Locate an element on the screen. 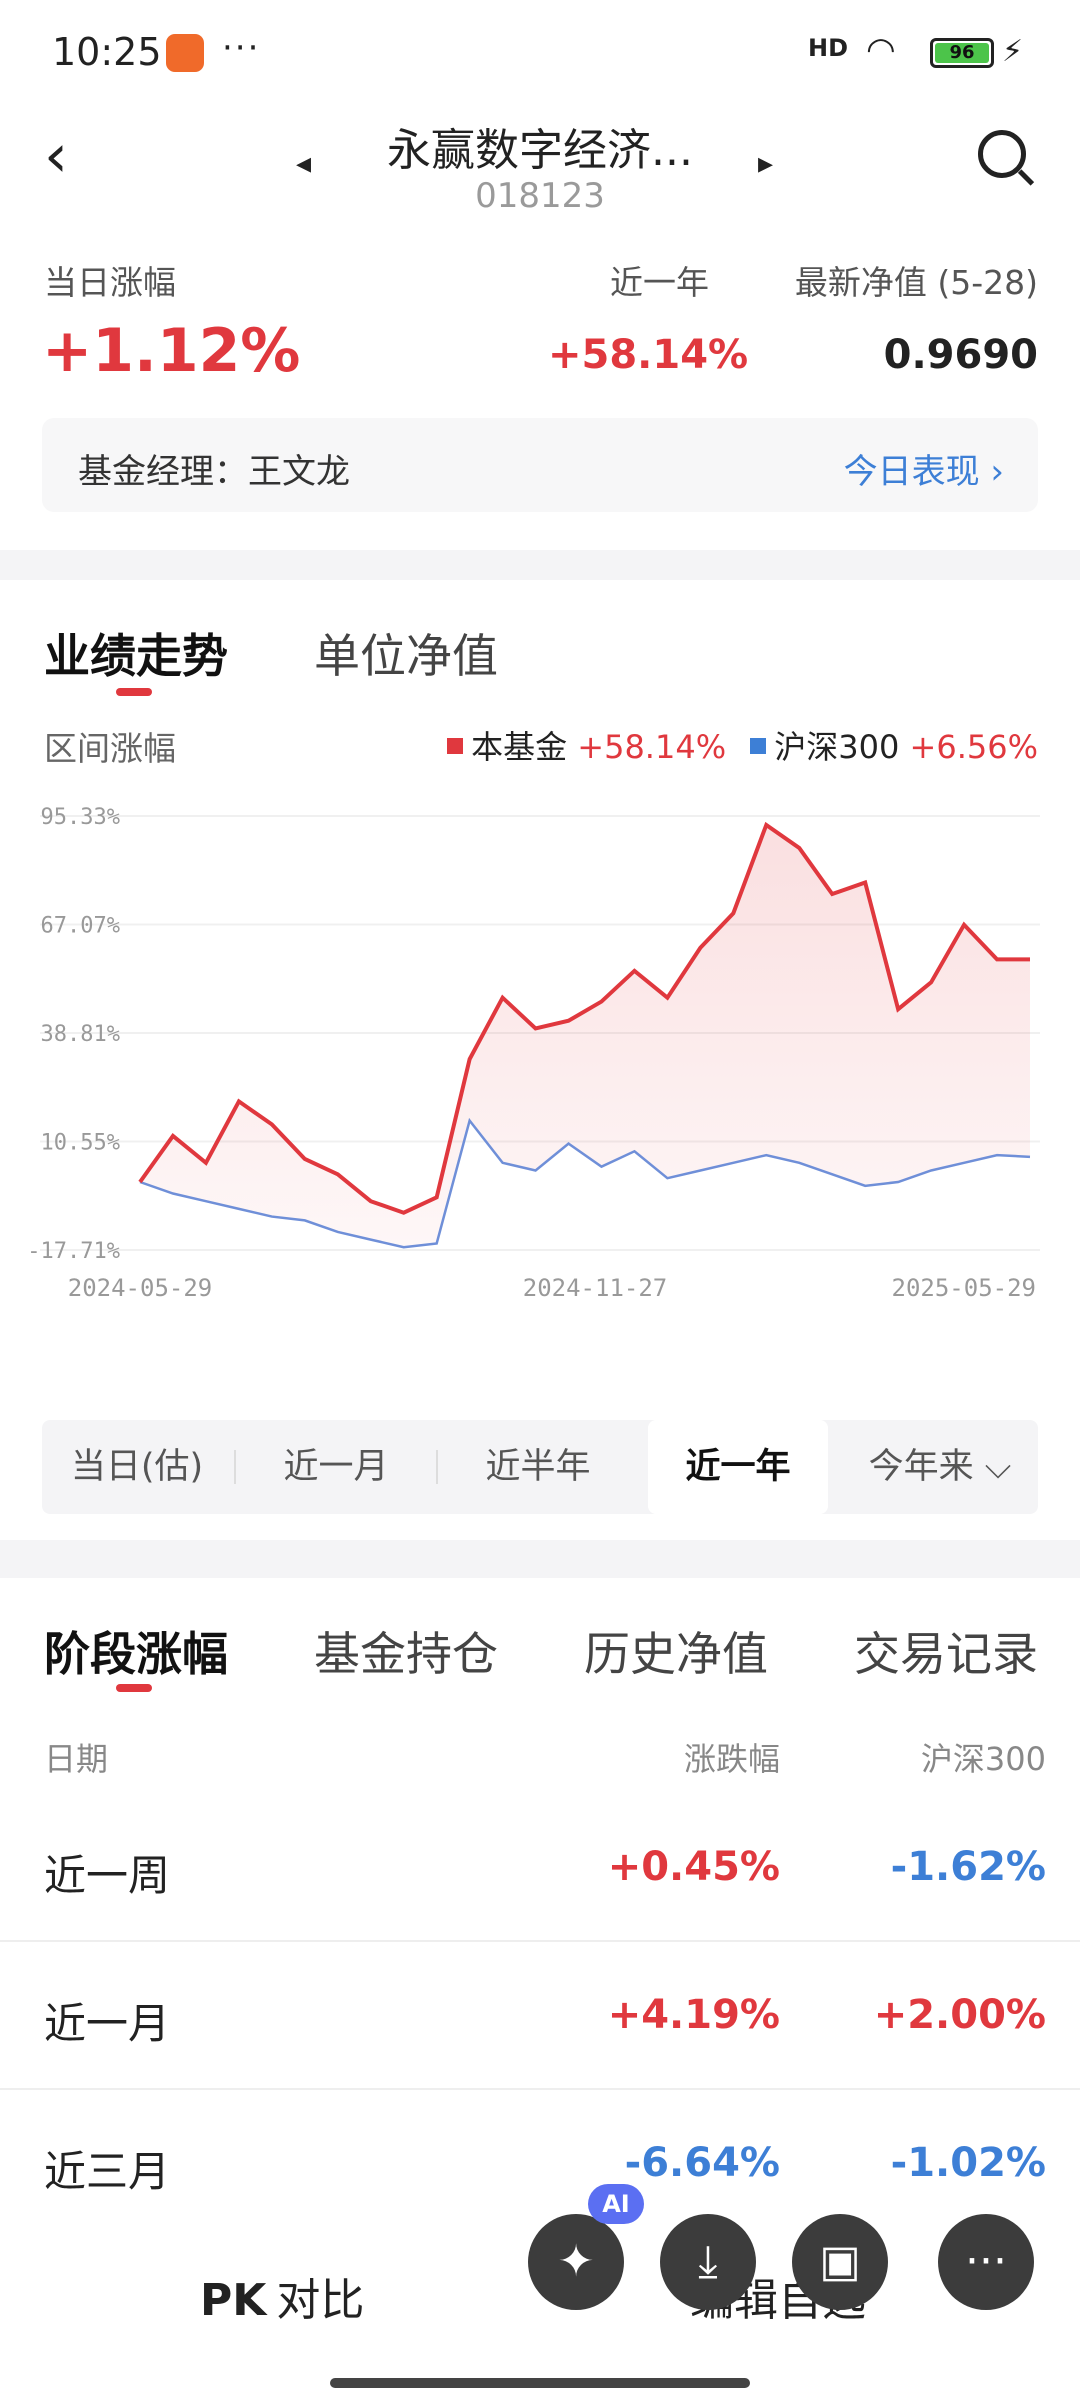 The image size is (1080, 2400). status-bar: 10:25 ··· HD ◠ 96 ⚡ is located at coordinates (540, 50).